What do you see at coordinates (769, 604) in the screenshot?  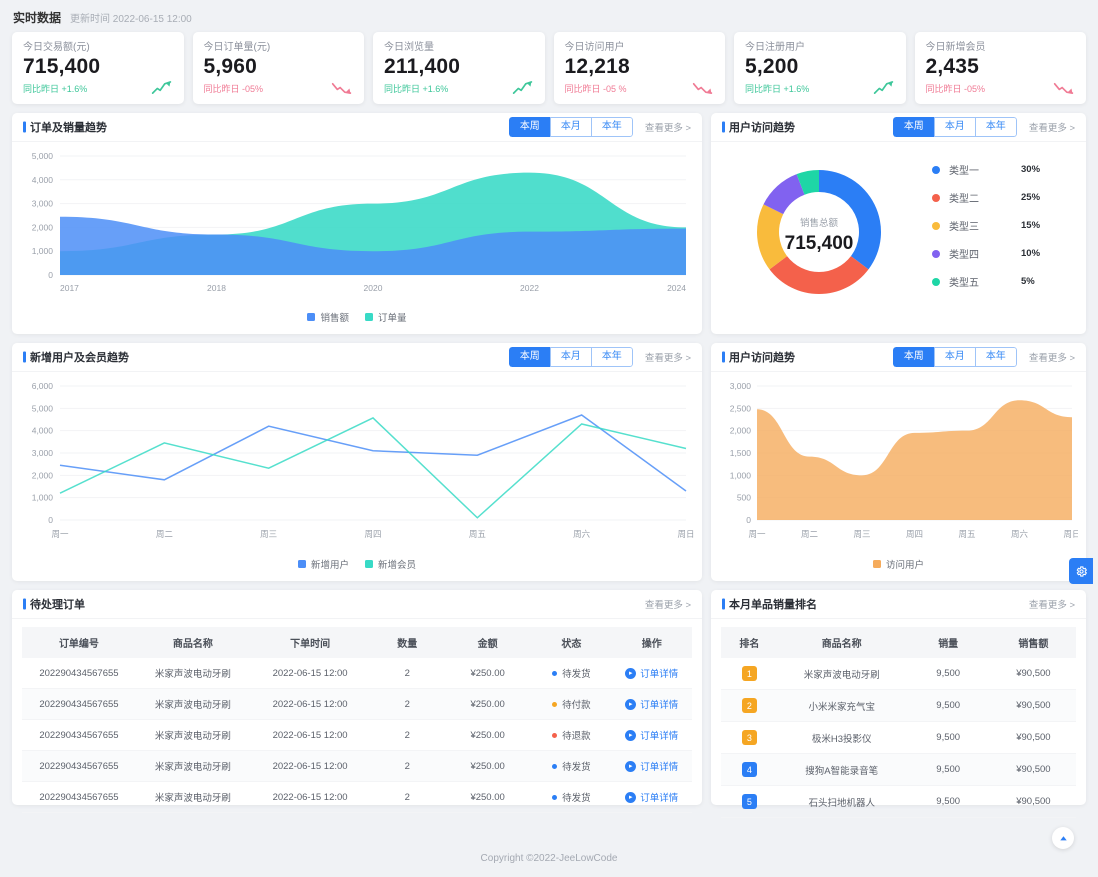 I see `panel-title-ranking: 本月单品销量排名` at bounding box center [769, 604].